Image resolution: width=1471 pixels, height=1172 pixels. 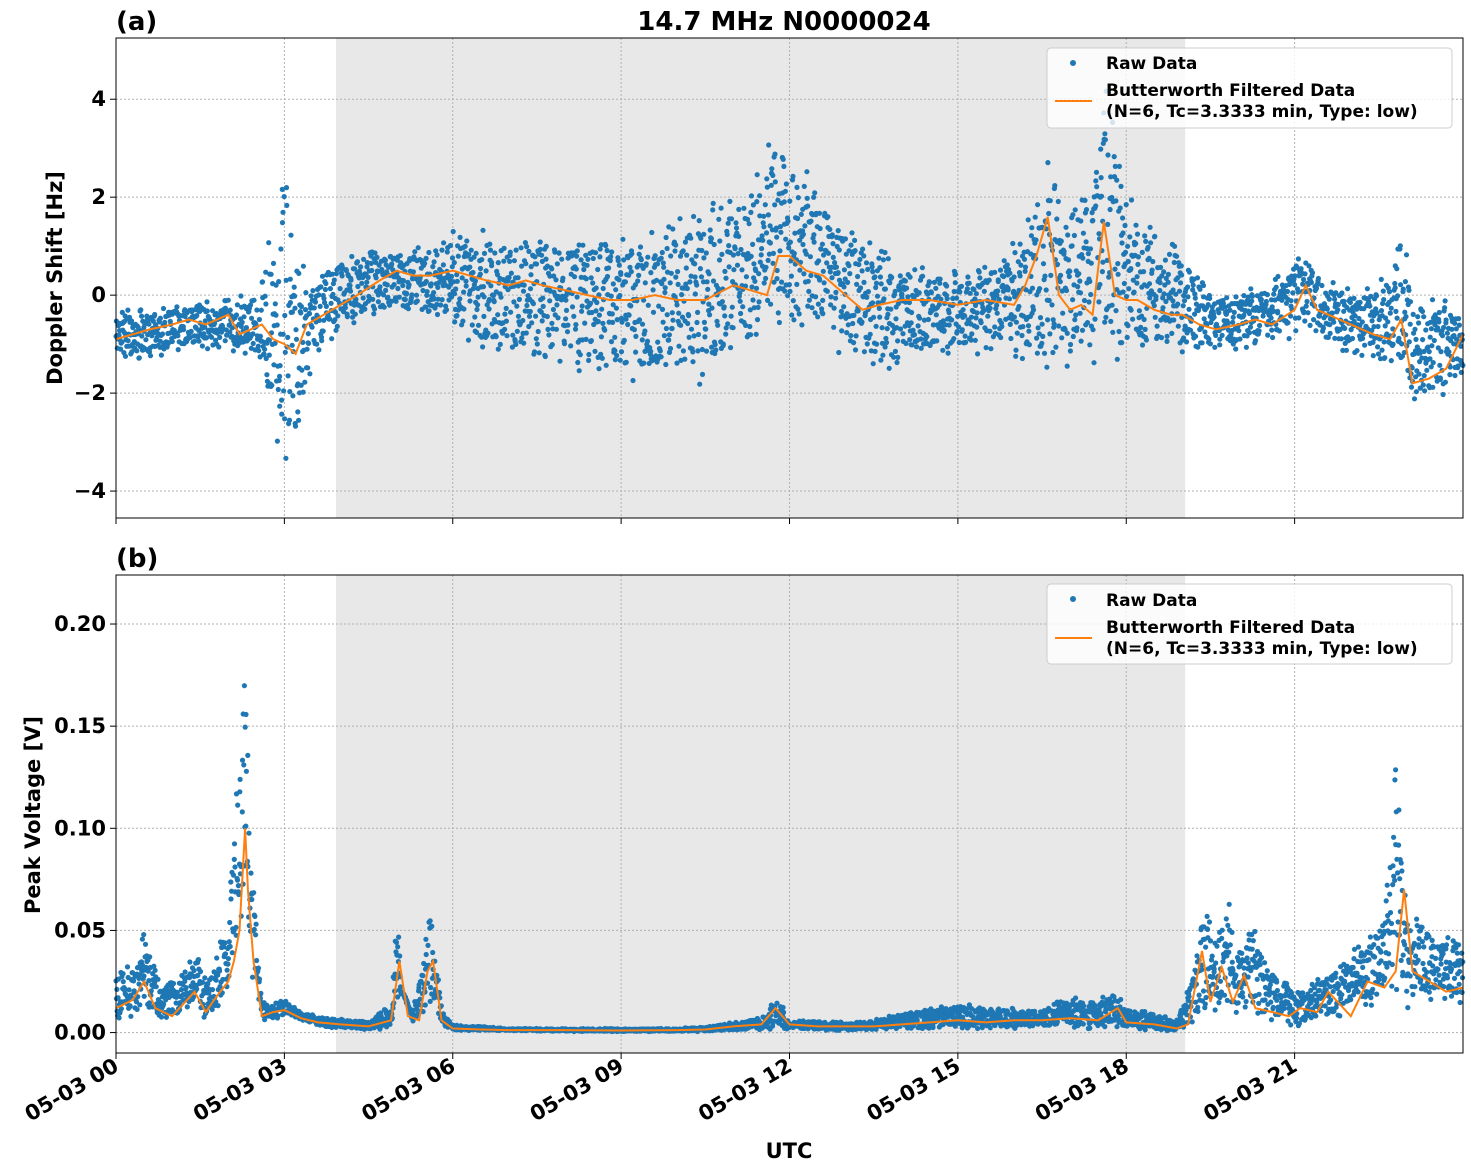 What do you see at coordinates (33, 815) in the screenshot?
I see `panel-b-ylabel: Peak Voltage [V]` at bounding box center [33, 815].